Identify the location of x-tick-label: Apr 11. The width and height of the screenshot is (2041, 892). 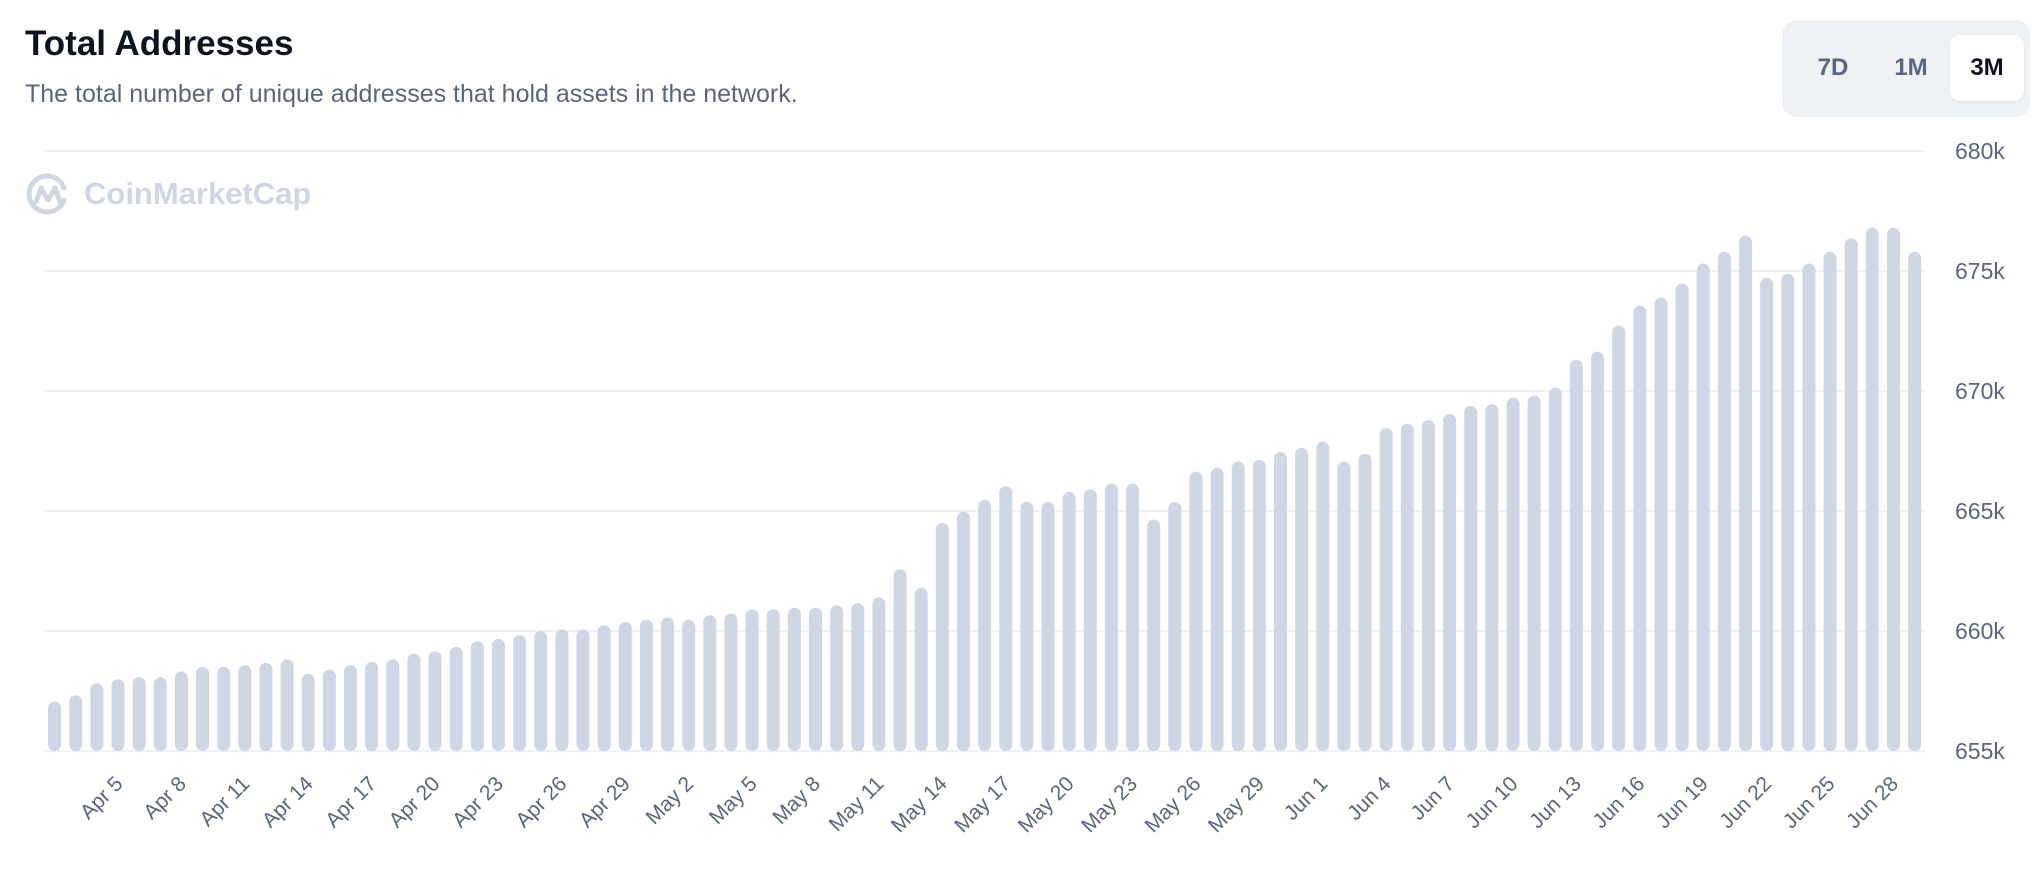
(224, 801).